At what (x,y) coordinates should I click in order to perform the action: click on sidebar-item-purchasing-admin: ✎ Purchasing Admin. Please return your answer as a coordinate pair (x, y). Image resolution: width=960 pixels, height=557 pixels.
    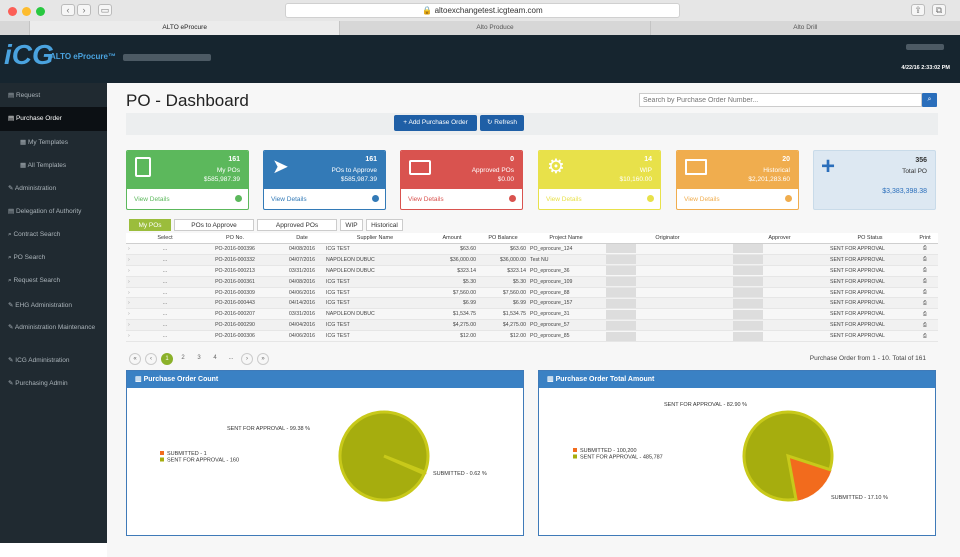
    Looking at the image, I should click on (38, 384).